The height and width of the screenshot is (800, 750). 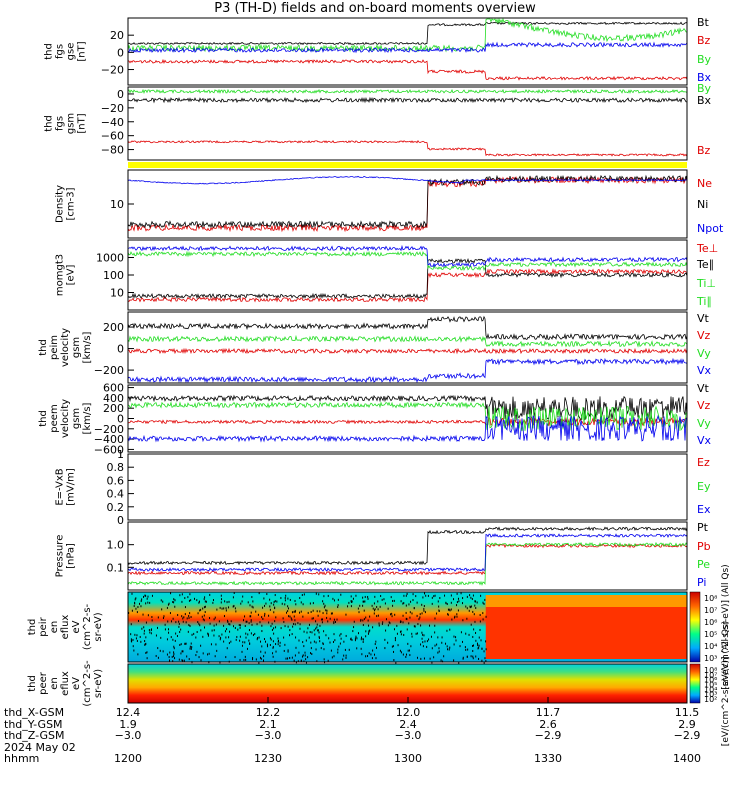 I want to click on footer-row: thd_Z-GSM −3.0 −3.0 −3.0 −2.9 −2.9, so click(x=352, y=736).